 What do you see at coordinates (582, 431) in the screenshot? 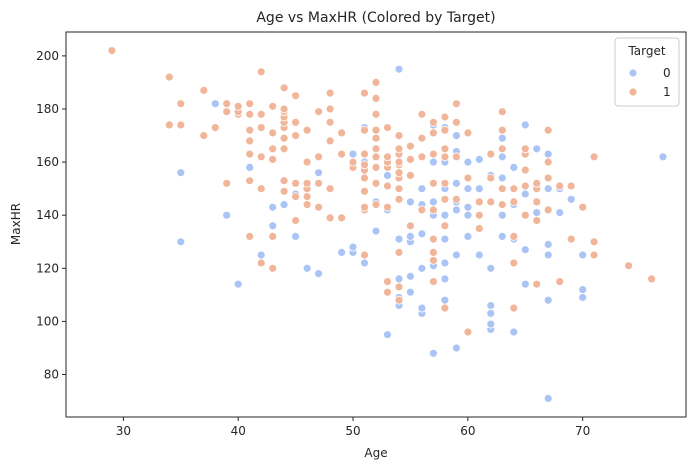
I see `x-tick-label: 70` at bounding box center [582, 431].